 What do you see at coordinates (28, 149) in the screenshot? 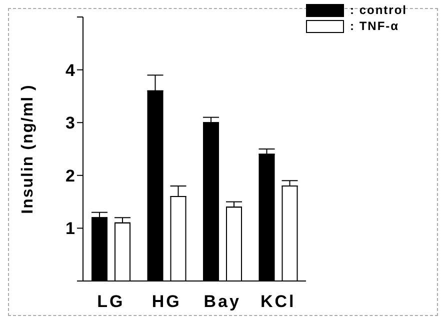
I see `y-axis-title: Insulin (ng/ml )` at bounding box center [28, 149].